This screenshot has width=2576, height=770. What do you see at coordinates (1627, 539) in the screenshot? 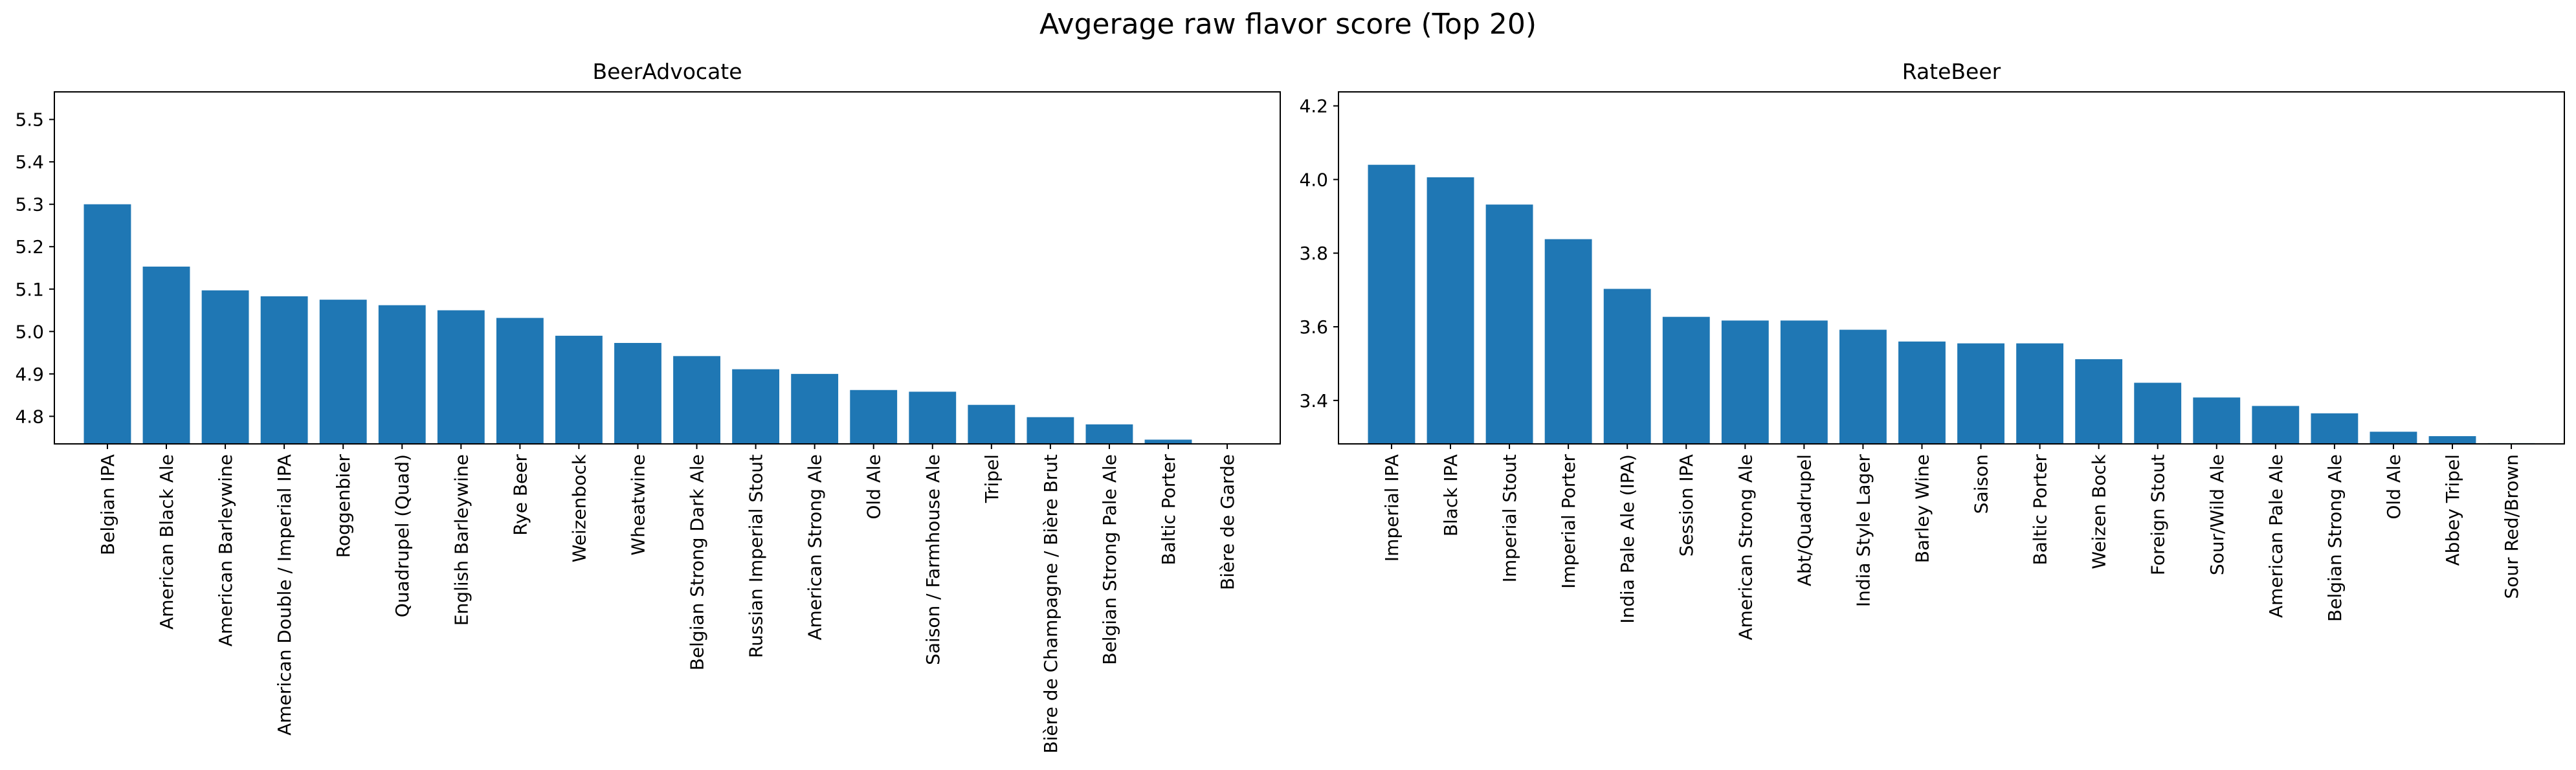
I see `x-tick-label: India Pale Ale (IPA)` at bounding box center [1627, 539].